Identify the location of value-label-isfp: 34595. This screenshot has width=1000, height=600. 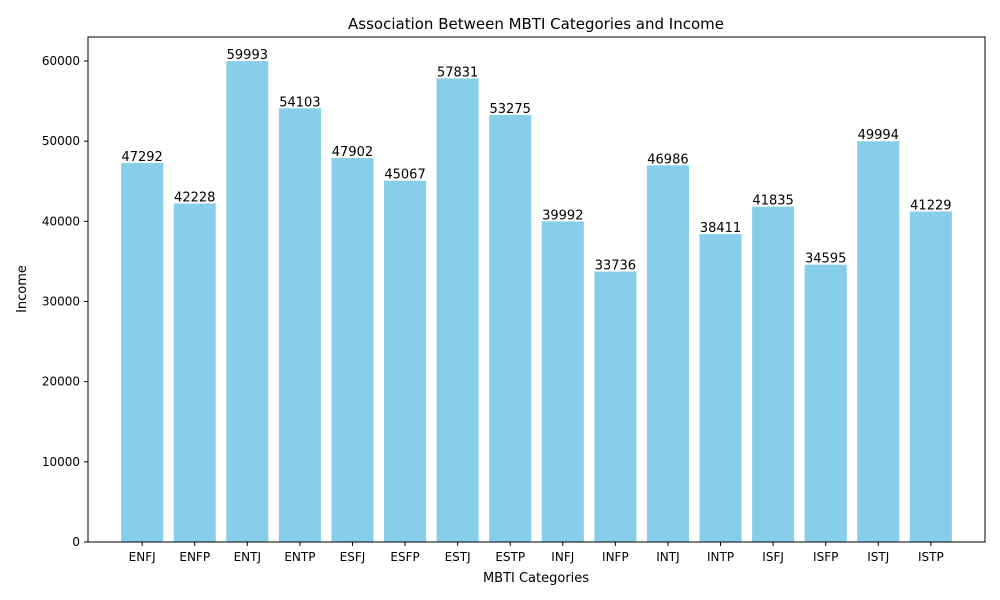
(825, 259).